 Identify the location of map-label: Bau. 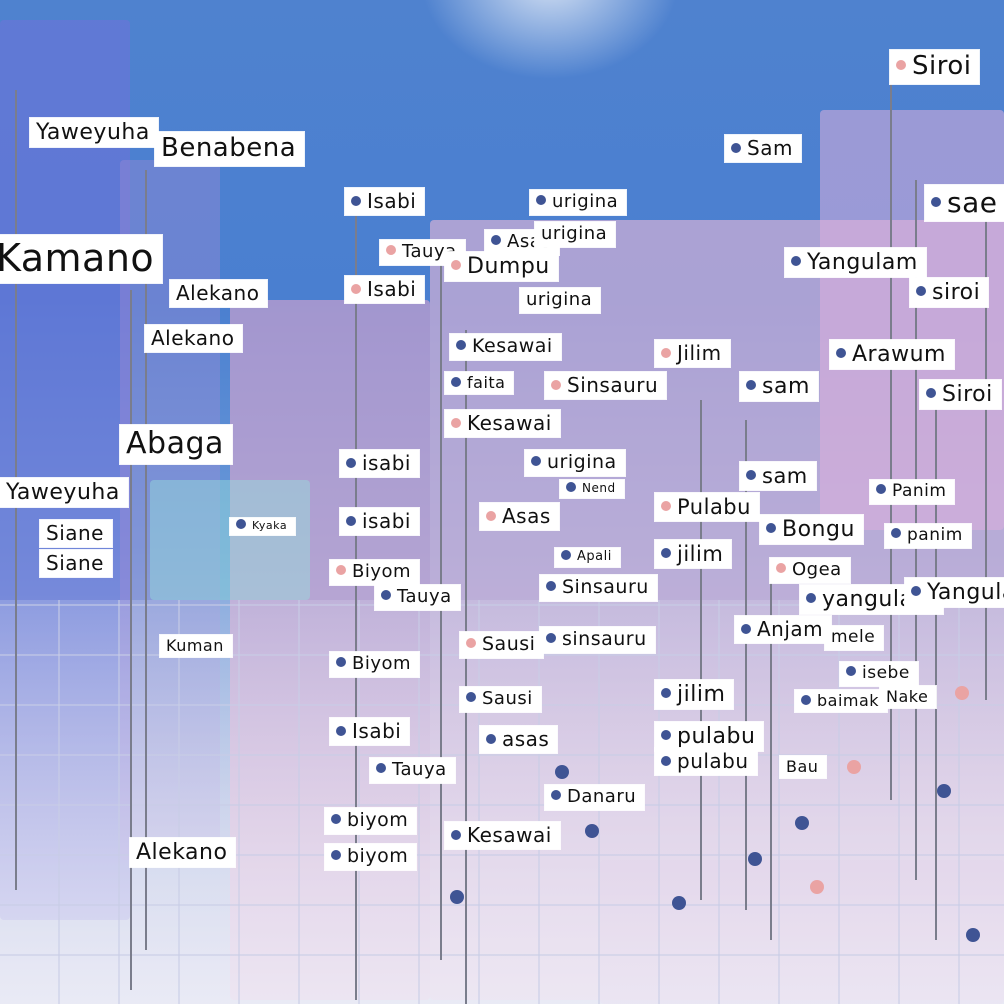
(803, 767).